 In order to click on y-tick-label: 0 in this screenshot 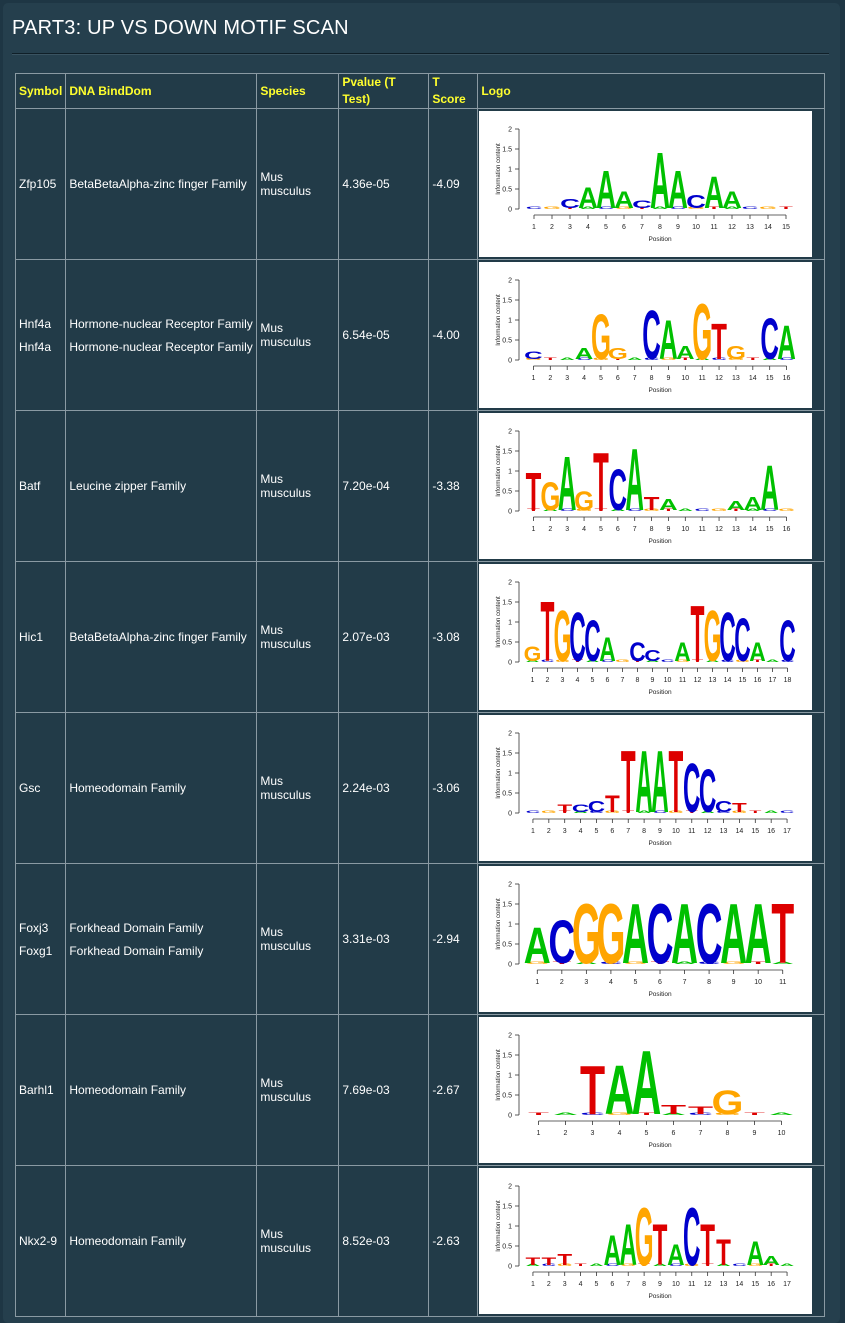, I will do `click(510, 512)`.